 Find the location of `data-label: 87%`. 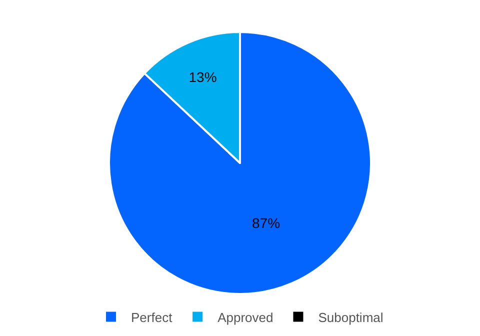

data-label: 87% is located at coordinates (266, 223).